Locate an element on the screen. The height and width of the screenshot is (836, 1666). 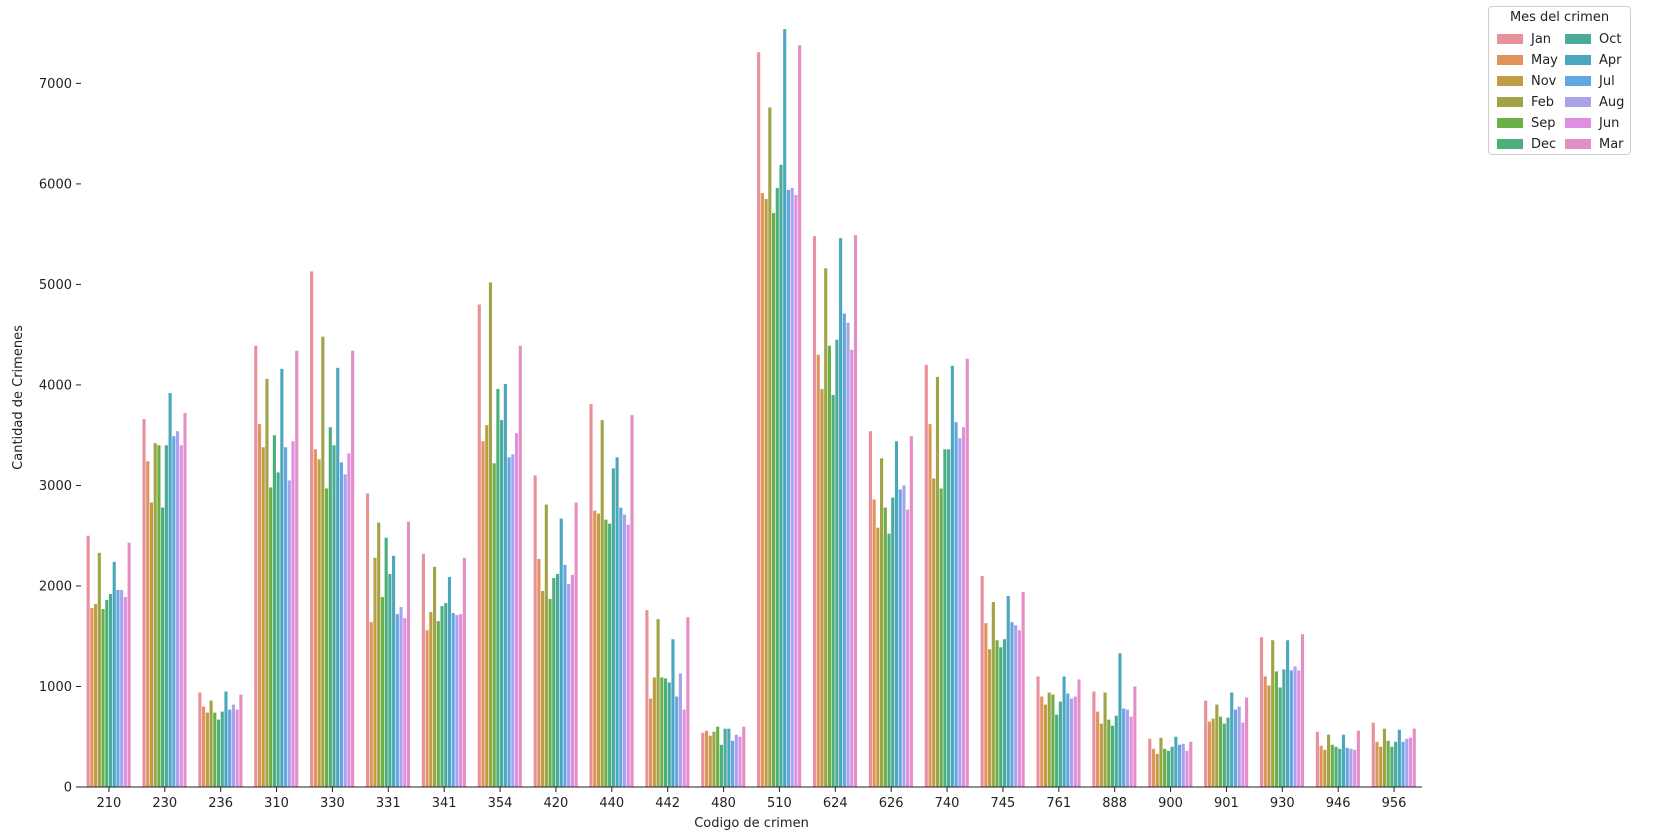
bar-901-dec is located at coordinates (1224, 755).